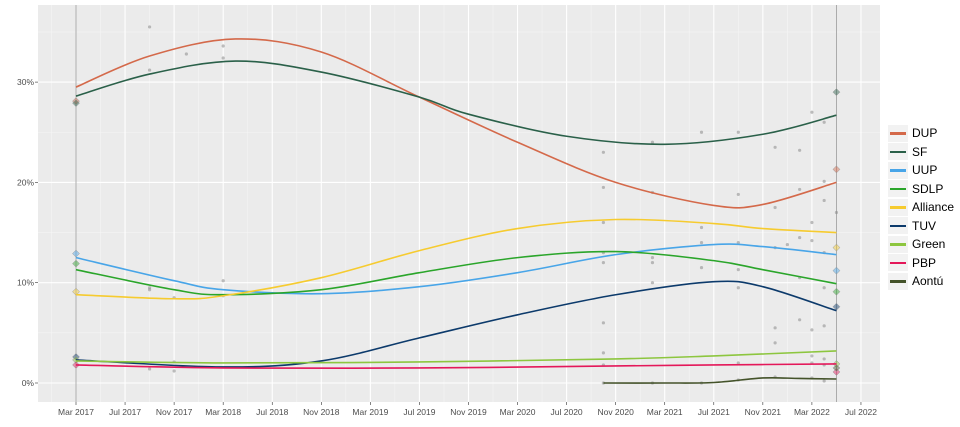 The width and height of the screenshot is (960, 427). Describe the element at coordinates (76, 412) in the screenshot. I see `x-tick-label: Mar 2017` at that location.